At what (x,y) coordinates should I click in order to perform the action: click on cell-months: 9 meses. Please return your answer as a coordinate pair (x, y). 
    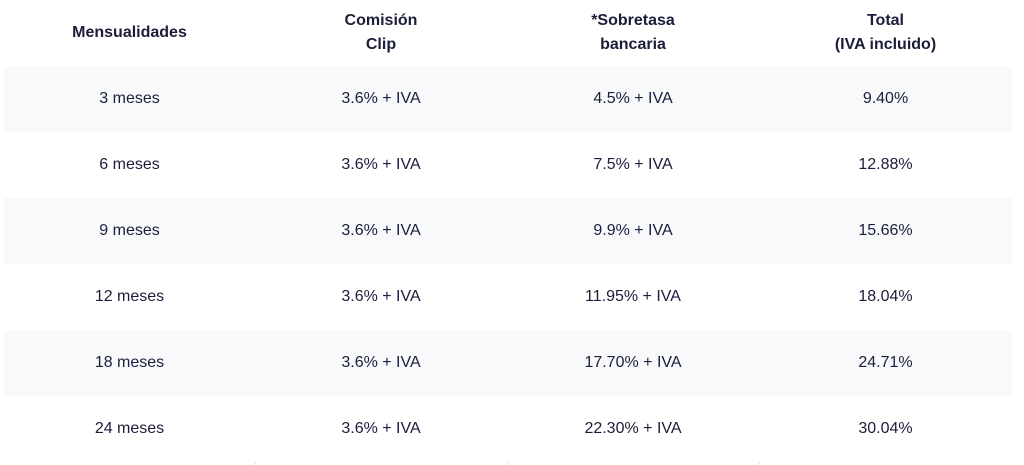
    Looking at the image, I should click on (129, 230).